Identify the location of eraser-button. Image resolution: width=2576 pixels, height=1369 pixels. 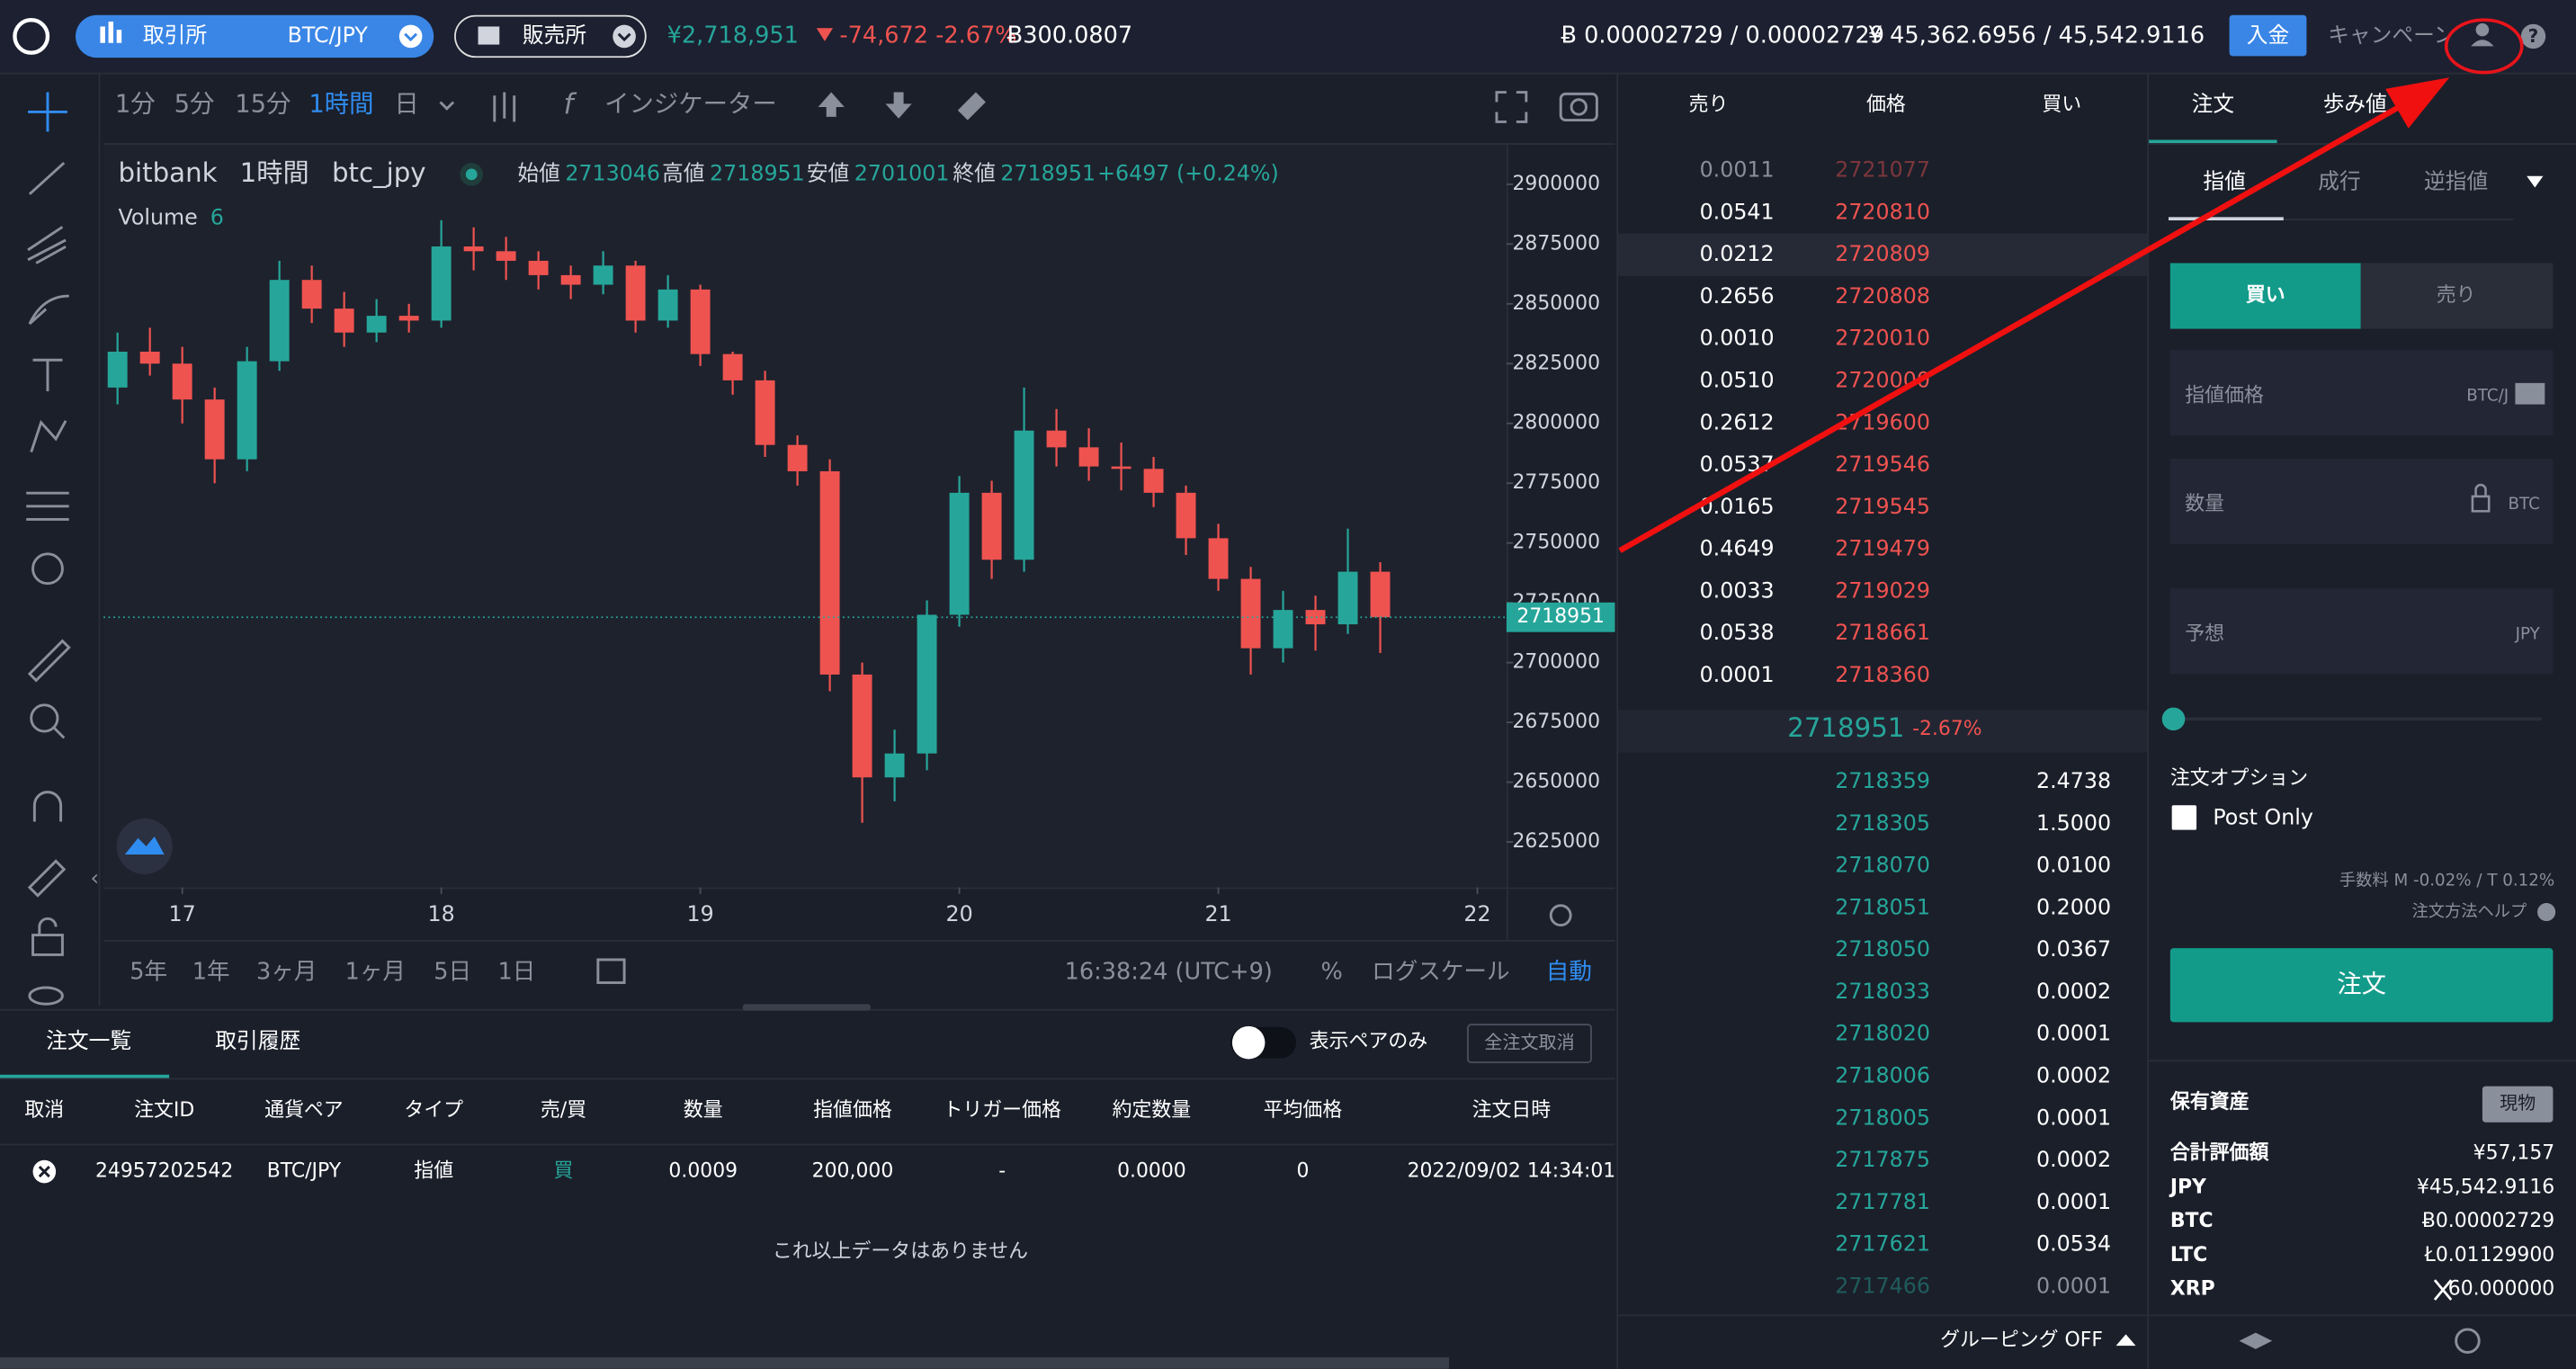
(971, 107).